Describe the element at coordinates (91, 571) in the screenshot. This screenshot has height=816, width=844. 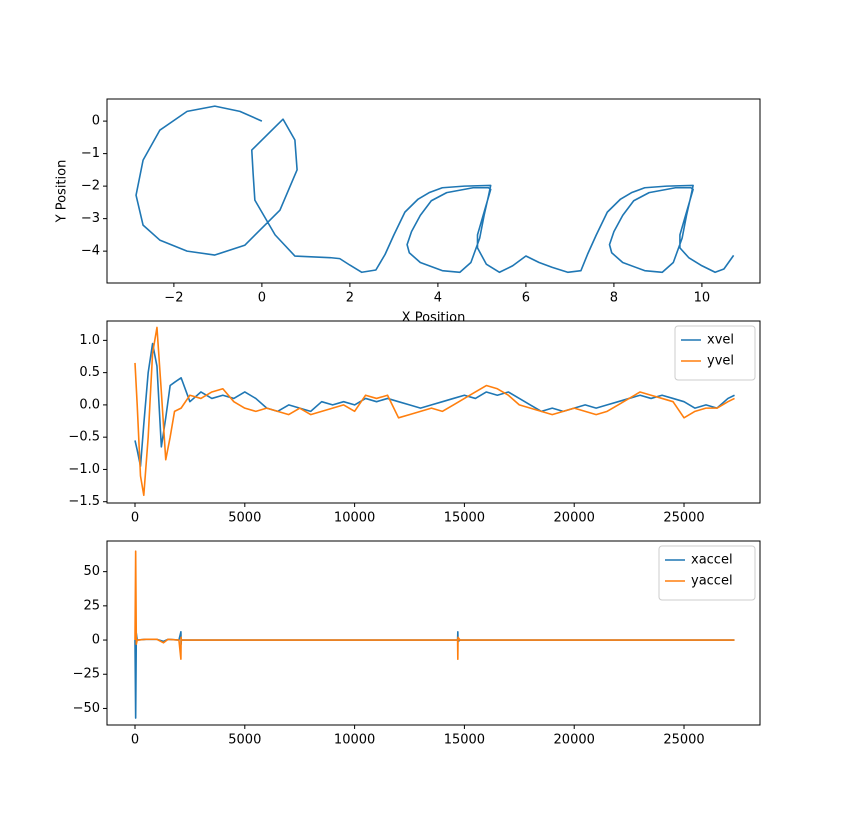
I see `y-tick-label: 50` at that location.